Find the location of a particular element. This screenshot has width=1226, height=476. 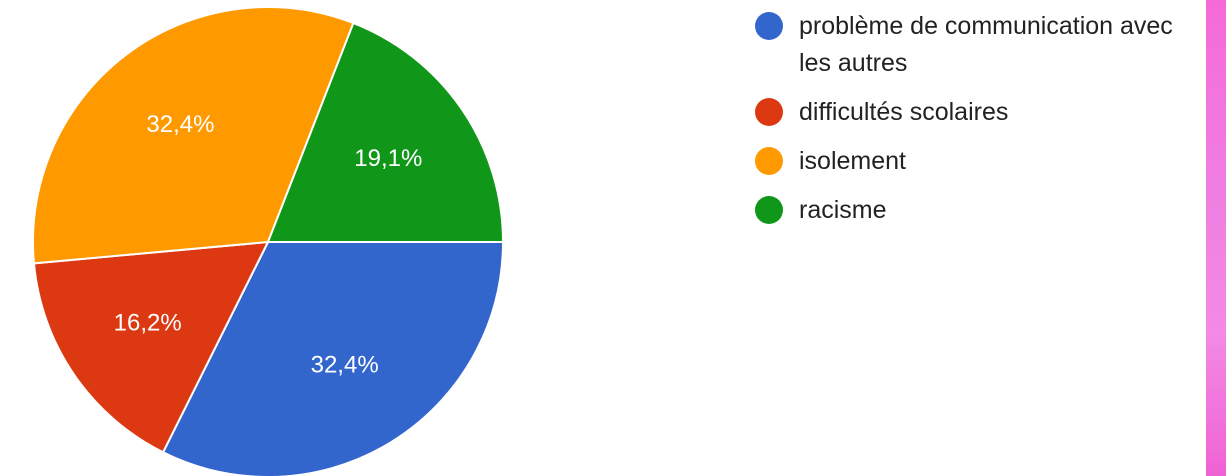

pie-slice-label-communication: 32,4% is located at coordinates (345, 364).